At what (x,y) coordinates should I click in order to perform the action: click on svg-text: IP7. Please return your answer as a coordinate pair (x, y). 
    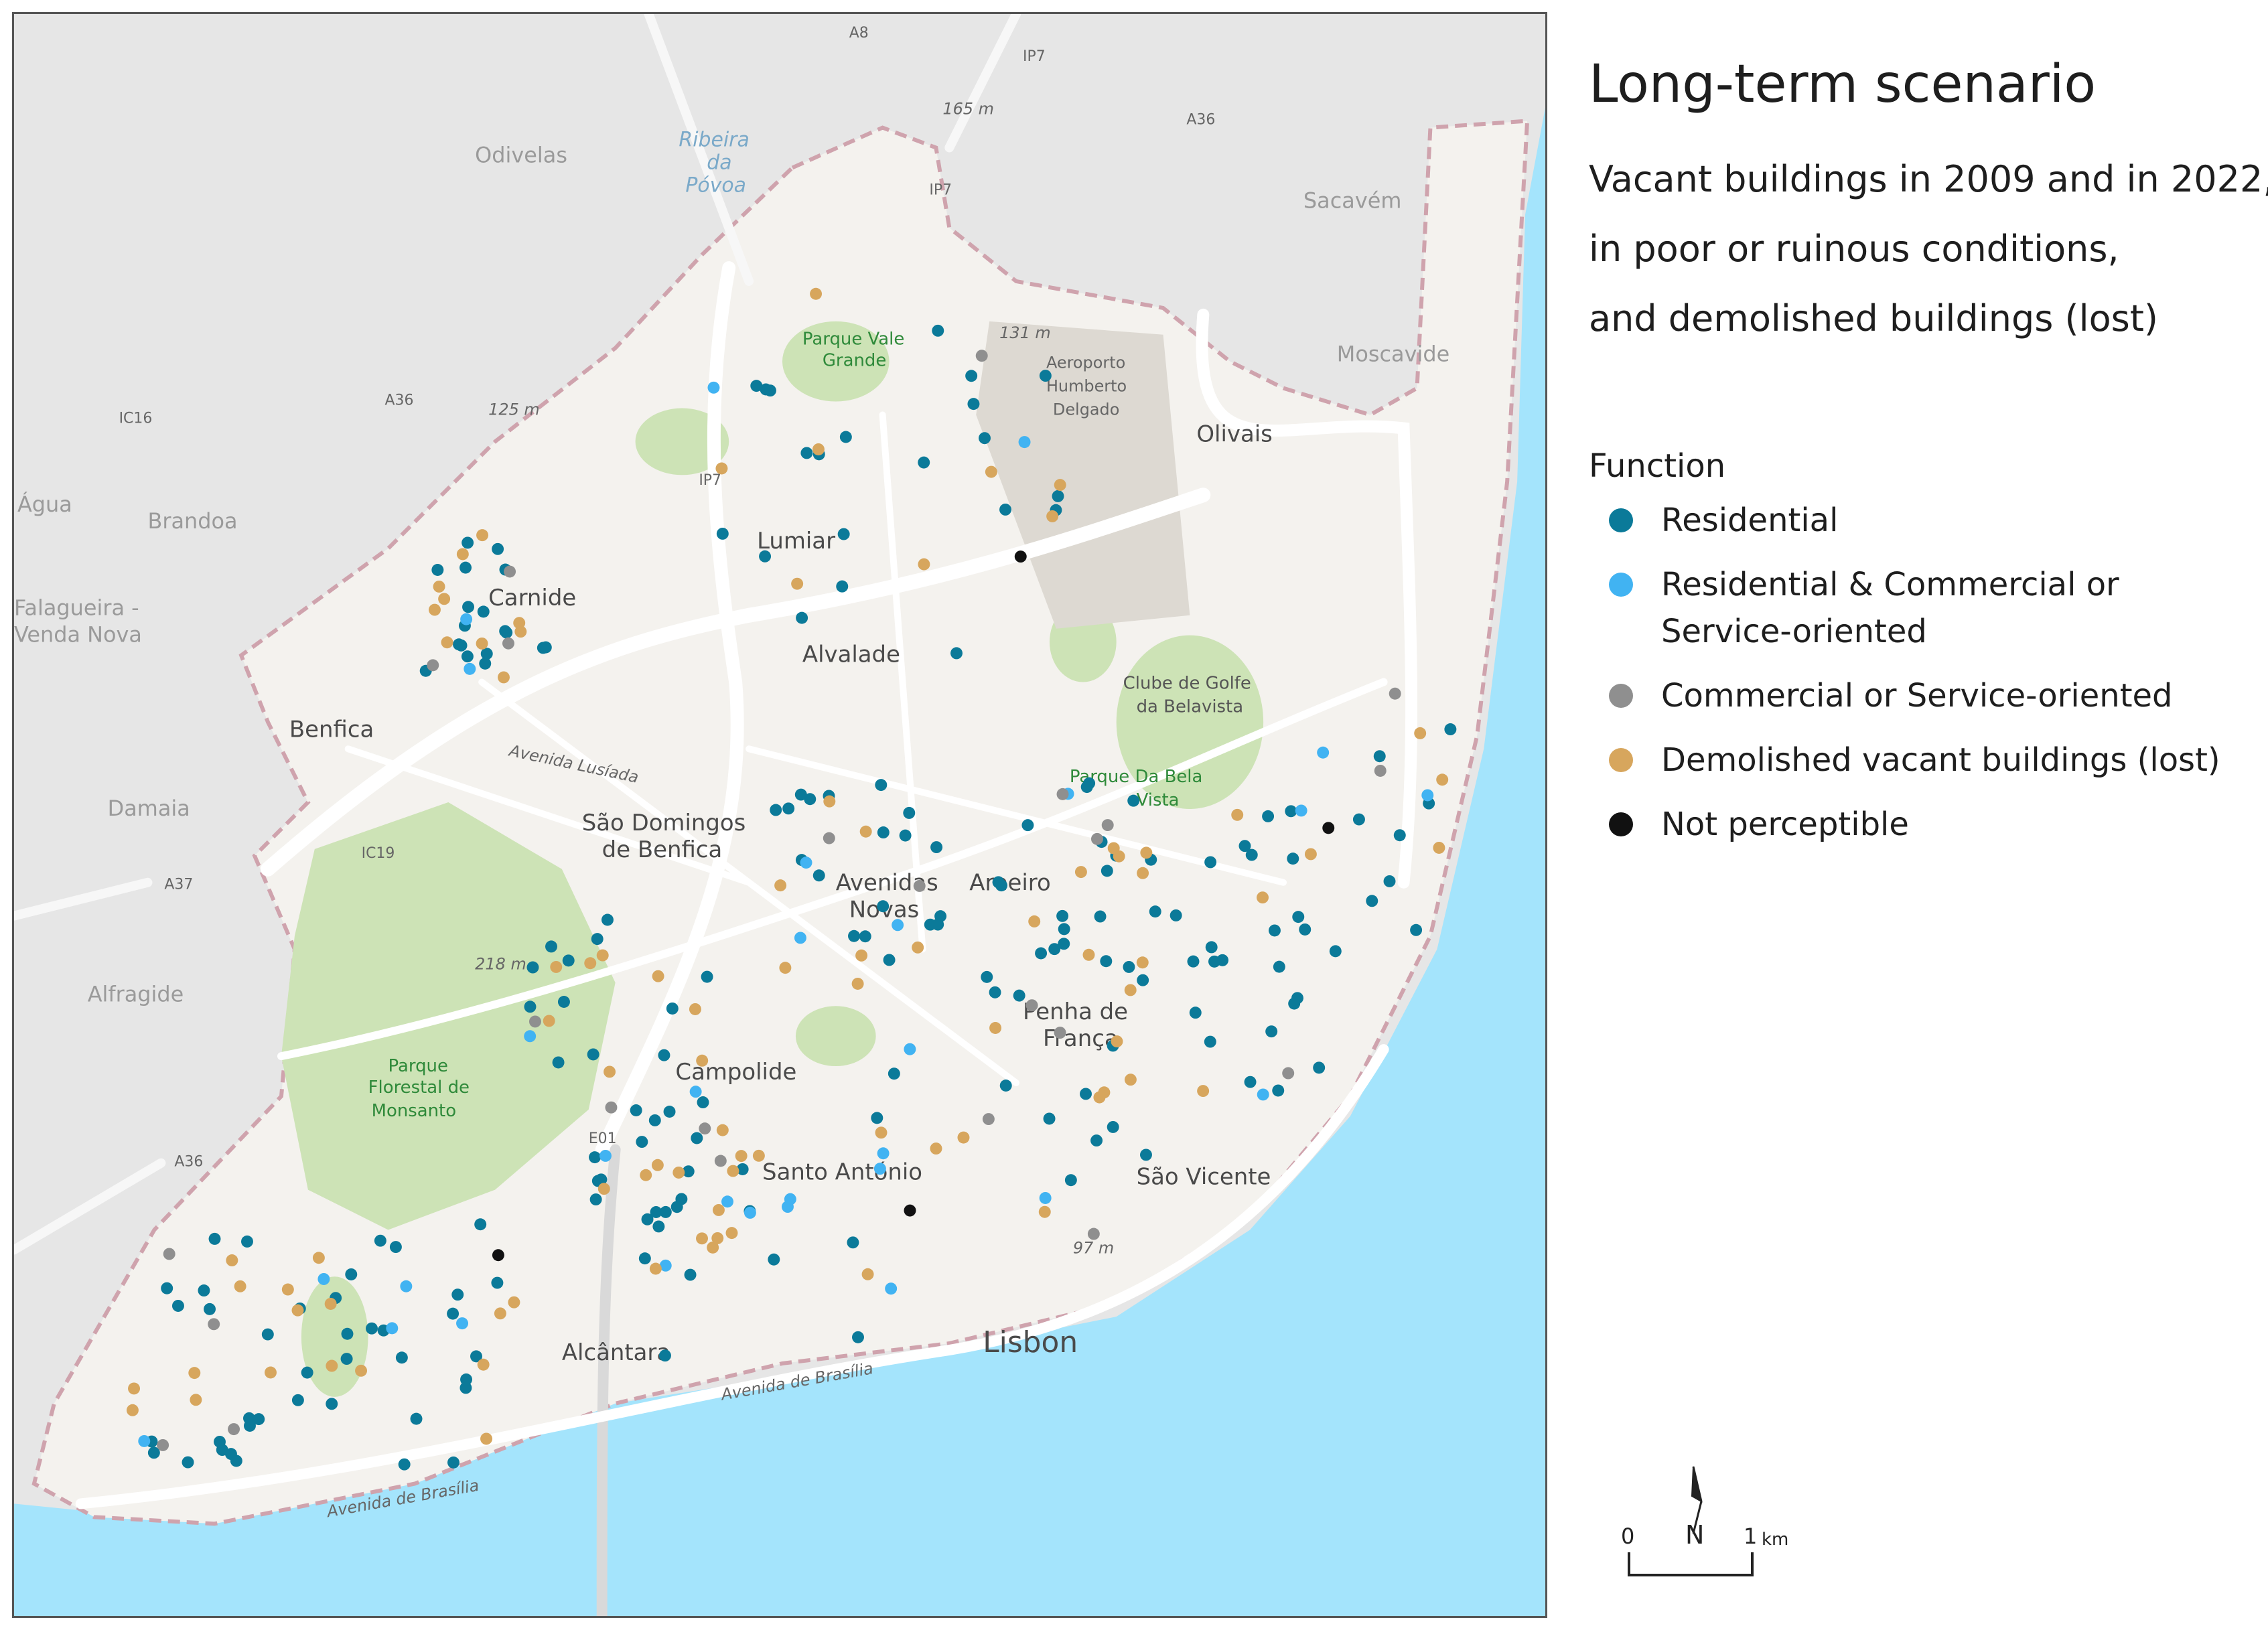
    Looking at the image, I should click on (940, 189).